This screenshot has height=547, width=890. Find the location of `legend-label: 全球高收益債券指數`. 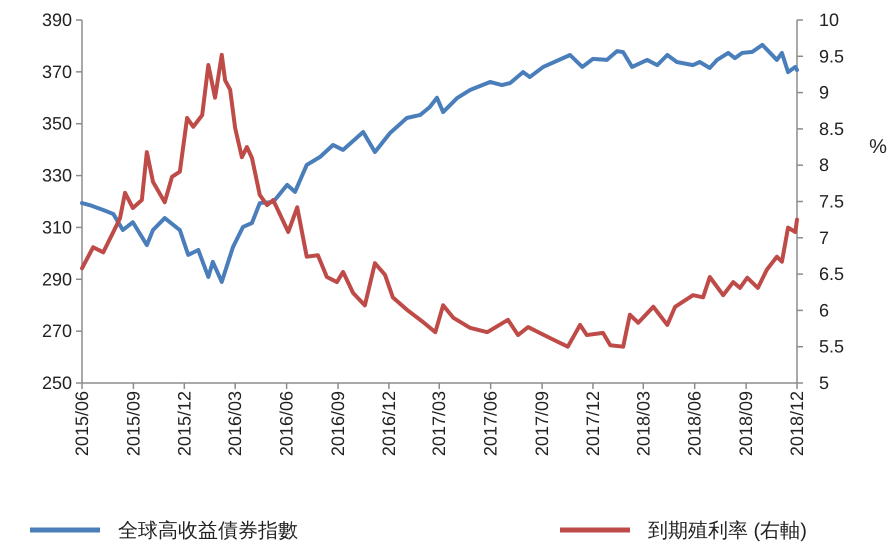

legend-label: 全球高收益債券指數 is located at coordinates (208, 530).